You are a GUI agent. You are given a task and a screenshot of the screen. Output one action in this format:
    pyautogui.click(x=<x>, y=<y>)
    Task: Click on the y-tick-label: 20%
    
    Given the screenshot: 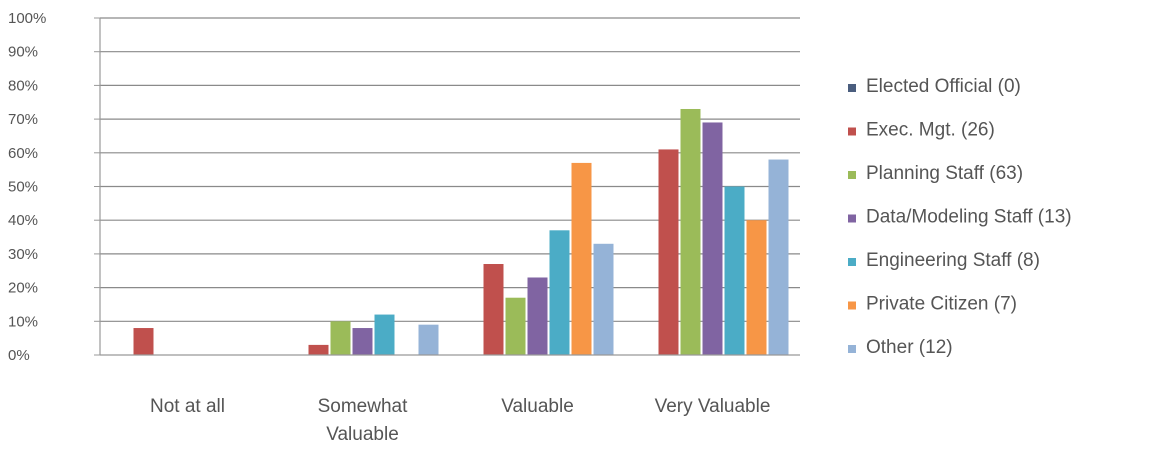 What is the action you would take?
    pyautogui.click(x=23, y=288)
    